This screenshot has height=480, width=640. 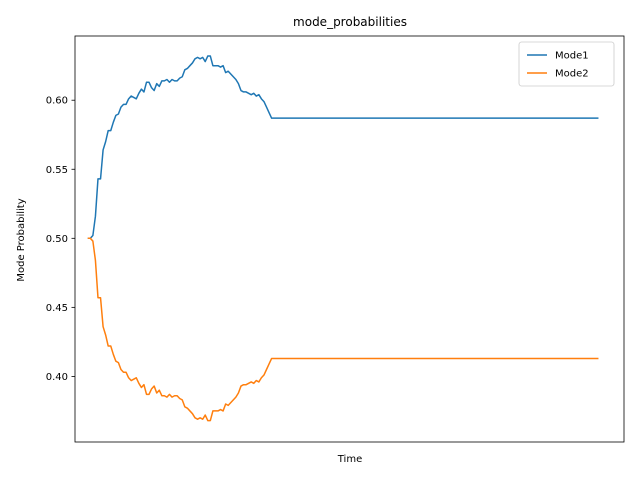 I want to click on legend-label-mode2: Mode2, so click(x=572, y=74).